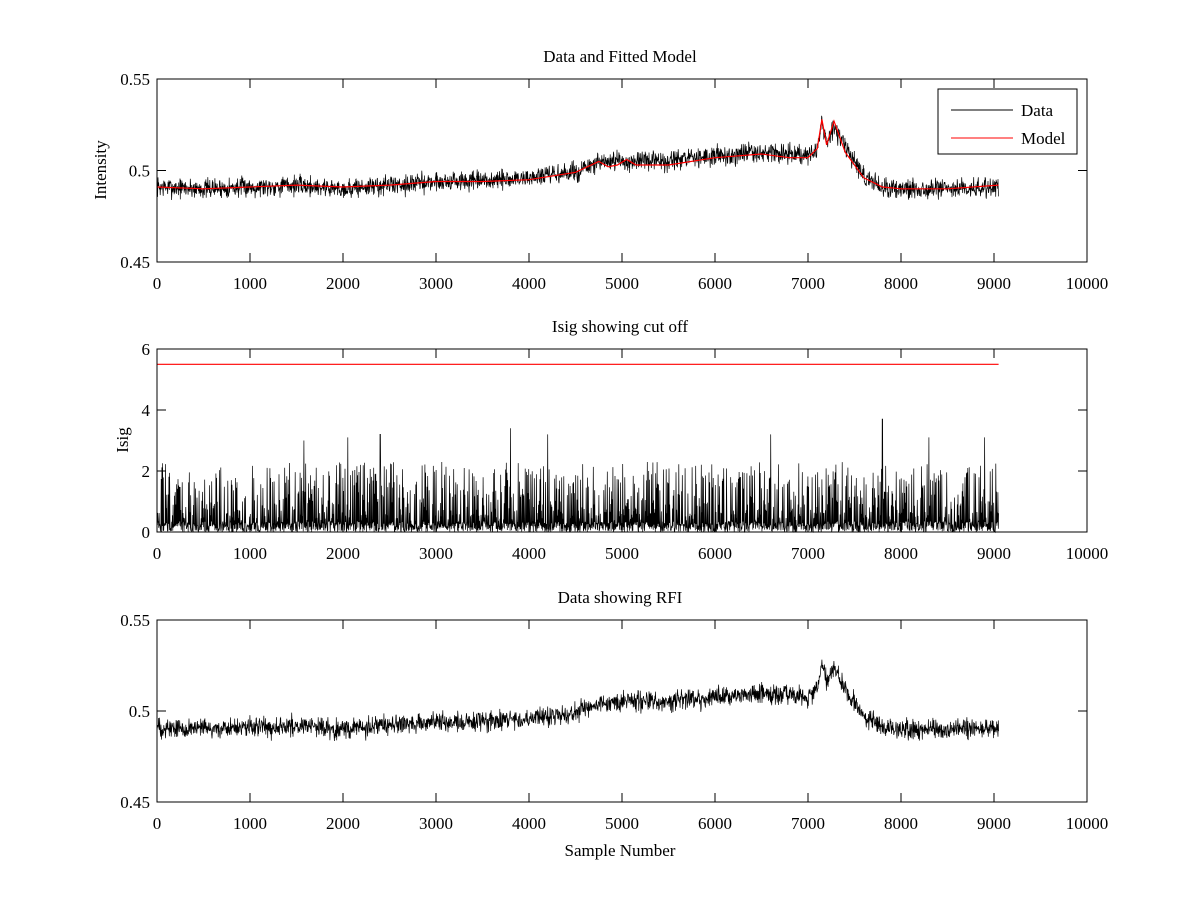 Image resolution: width=1200 pixels, height=900 pixels. I want to click on legend-box, so click(1007, 121).